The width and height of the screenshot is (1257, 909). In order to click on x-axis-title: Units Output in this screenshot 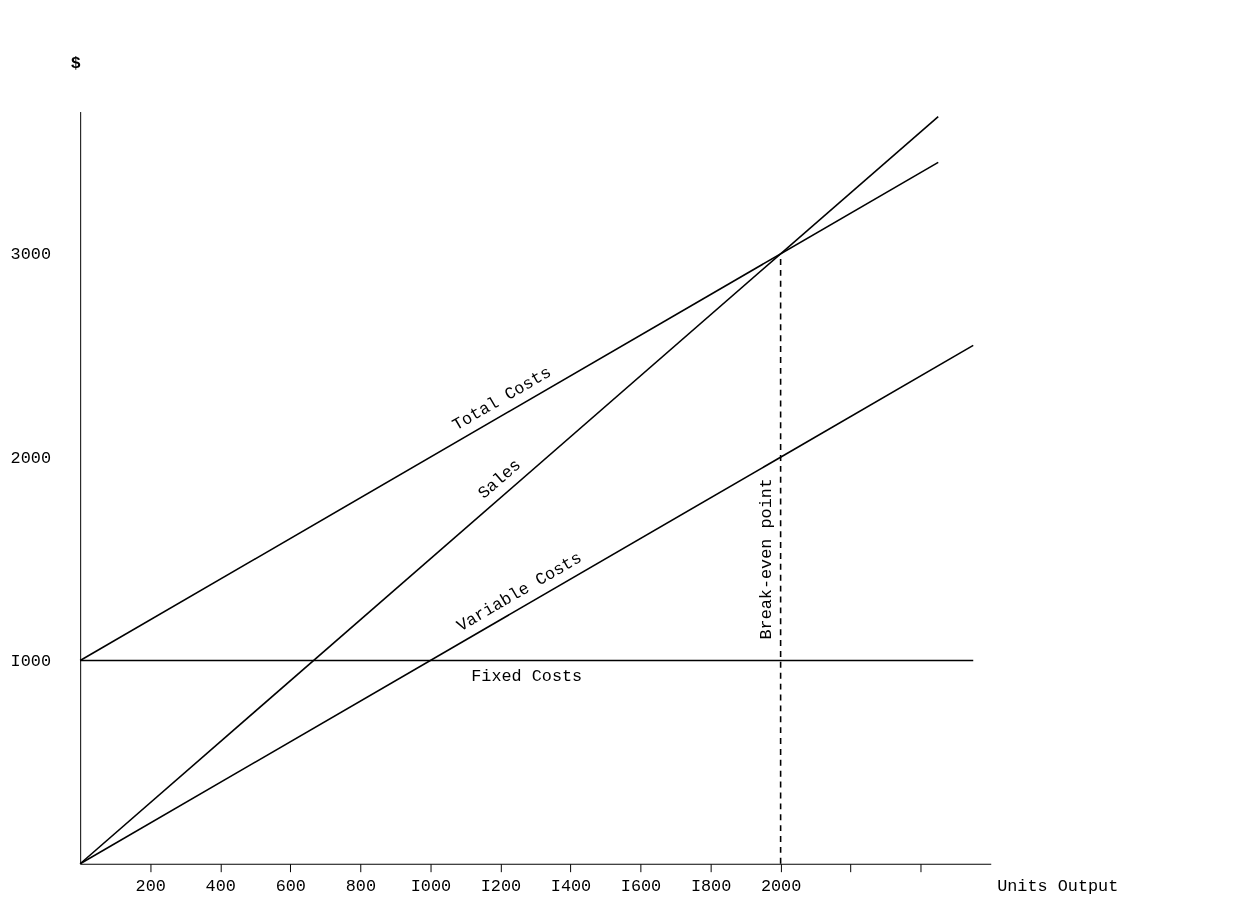, I will do `click(1058, 886)`.